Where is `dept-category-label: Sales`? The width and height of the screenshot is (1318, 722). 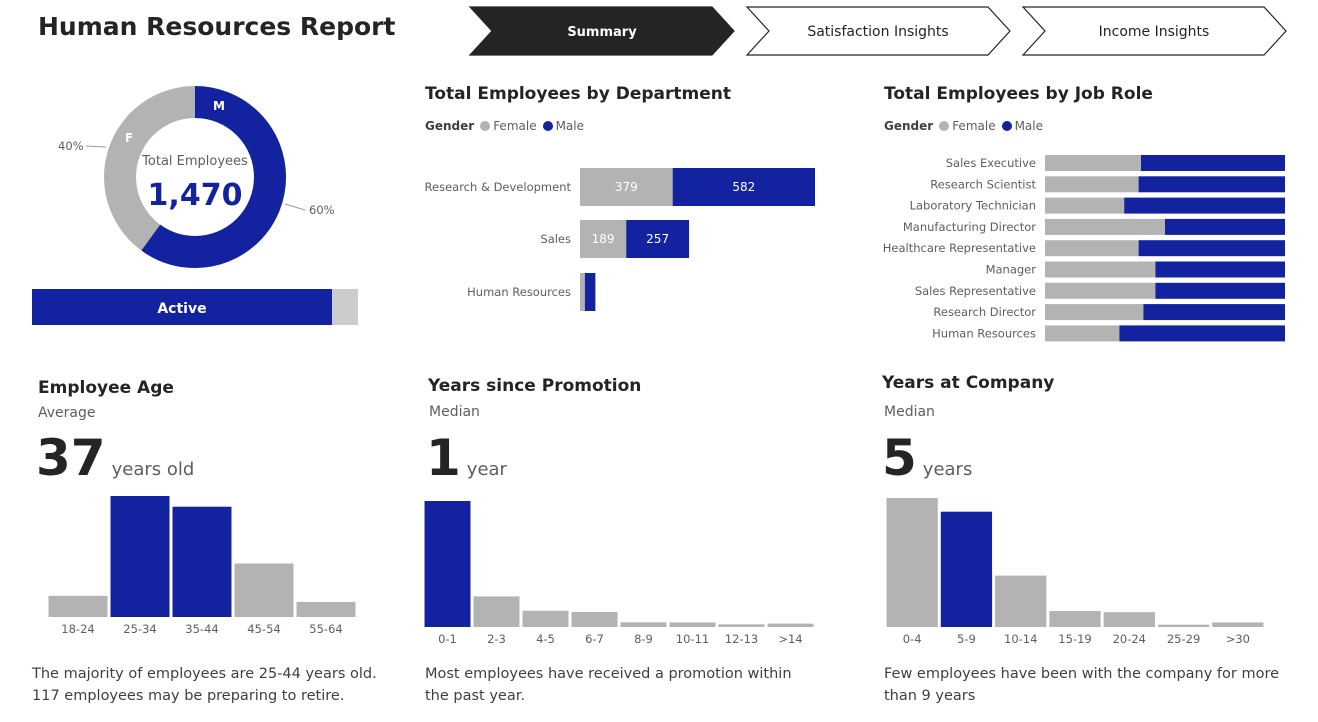 dept-category-label: Sales is located at coordinates (555, 239).